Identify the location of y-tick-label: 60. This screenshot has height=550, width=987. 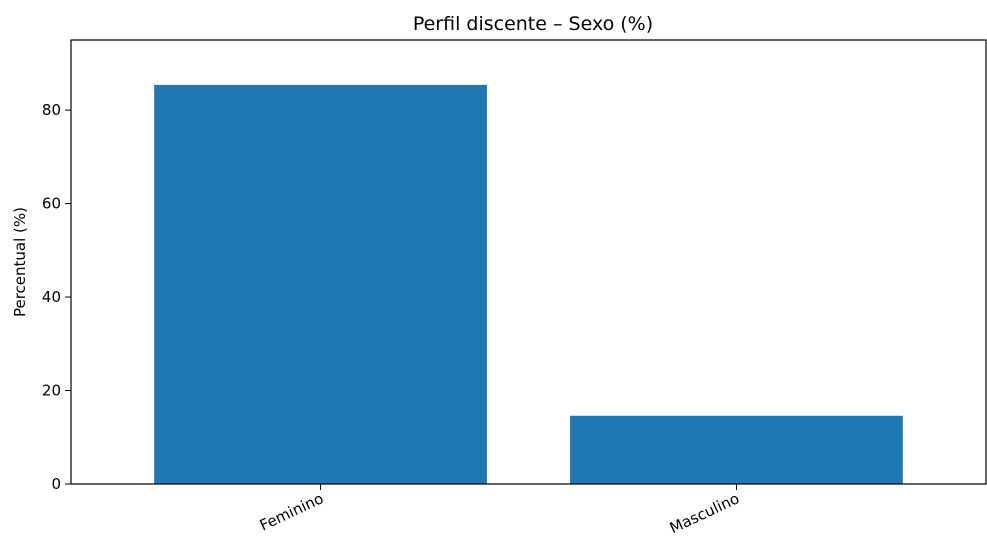
(51, 204).